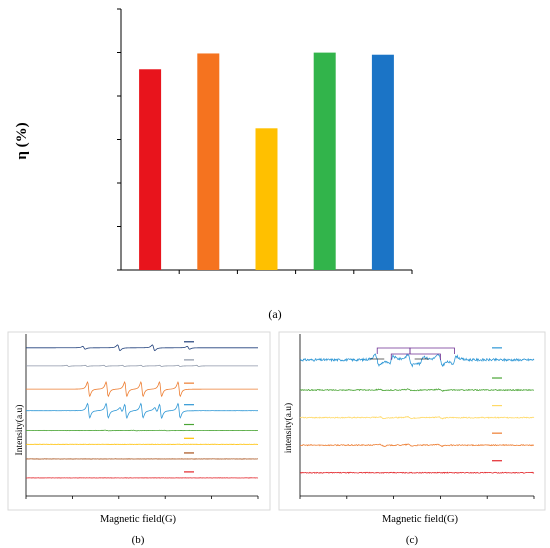 This screenshot has width=550, height=548. What do you see at coordinates (382, 162) in the screenshot?
I see `bar-no-scavenger` at bounding box center [382, 162].